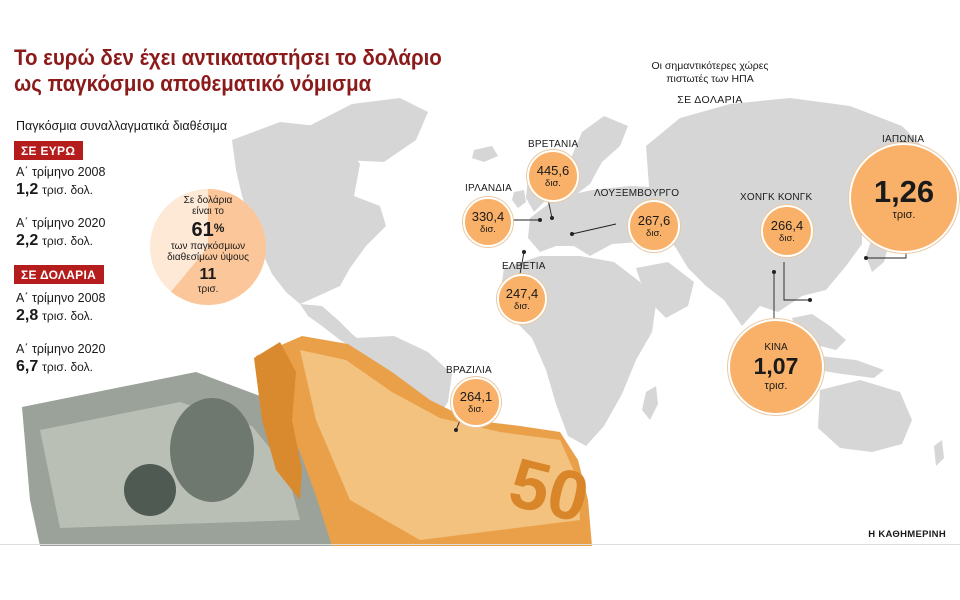  What do you see at coordinates (553, 144) in the screenshot?
I see `country-label-uk: ΒΡΕΤΑΝΙΑ` at bounding box center [553, 144].